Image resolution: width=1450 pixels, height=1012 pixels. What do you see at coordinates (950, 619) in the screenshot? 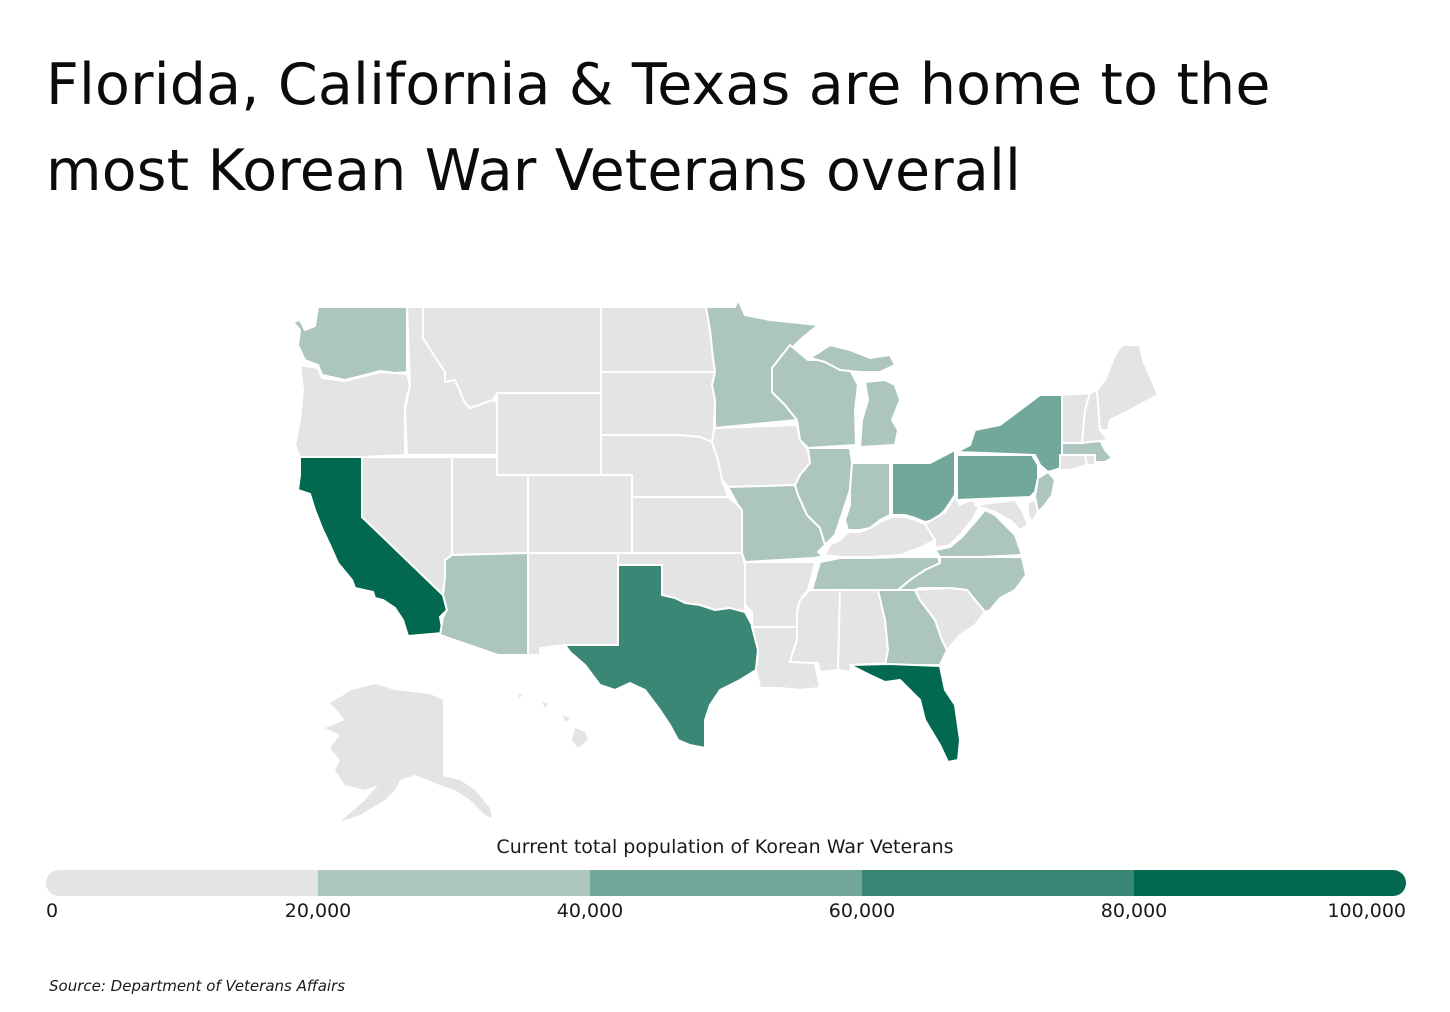
I see `state-south-carolina` at bounding box center [950, 619].